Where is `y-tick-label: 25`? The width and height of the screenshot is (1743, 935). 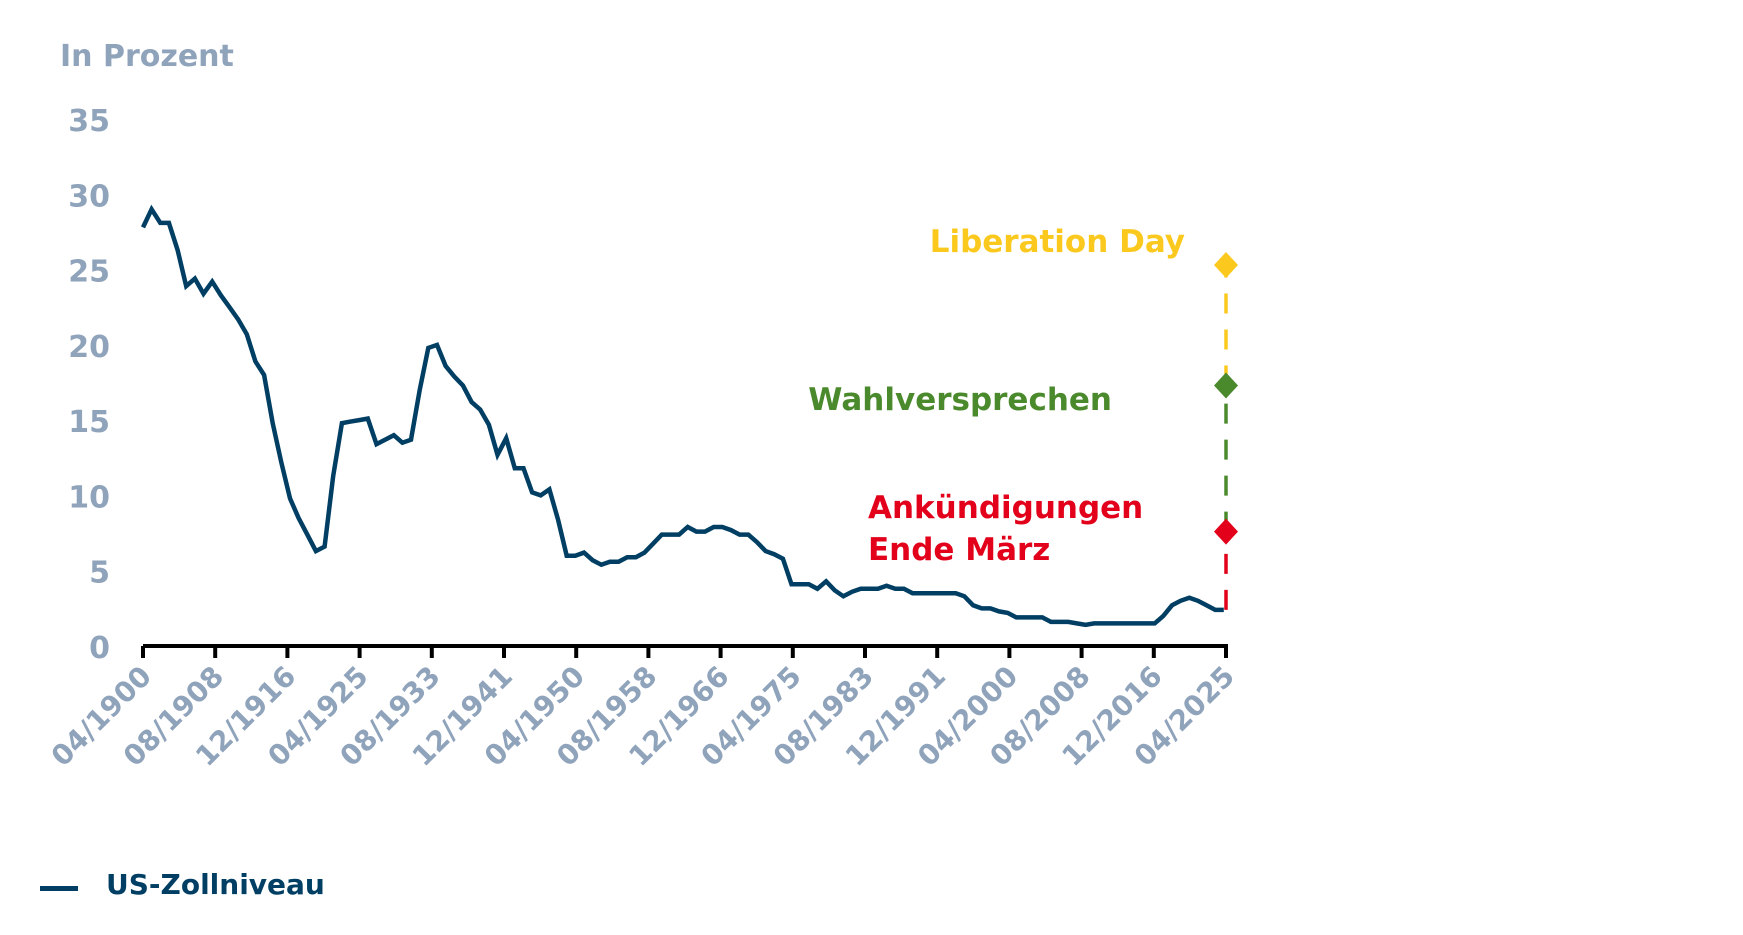
y-tick-label: 25 is located at coordinates (89, 272).